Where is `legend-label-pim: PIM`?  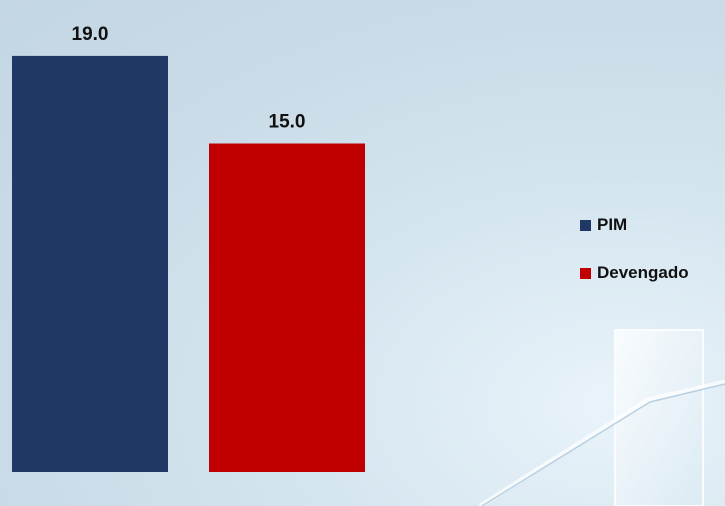
legend-label-pim: PIM is located at coordinates (612, 224).